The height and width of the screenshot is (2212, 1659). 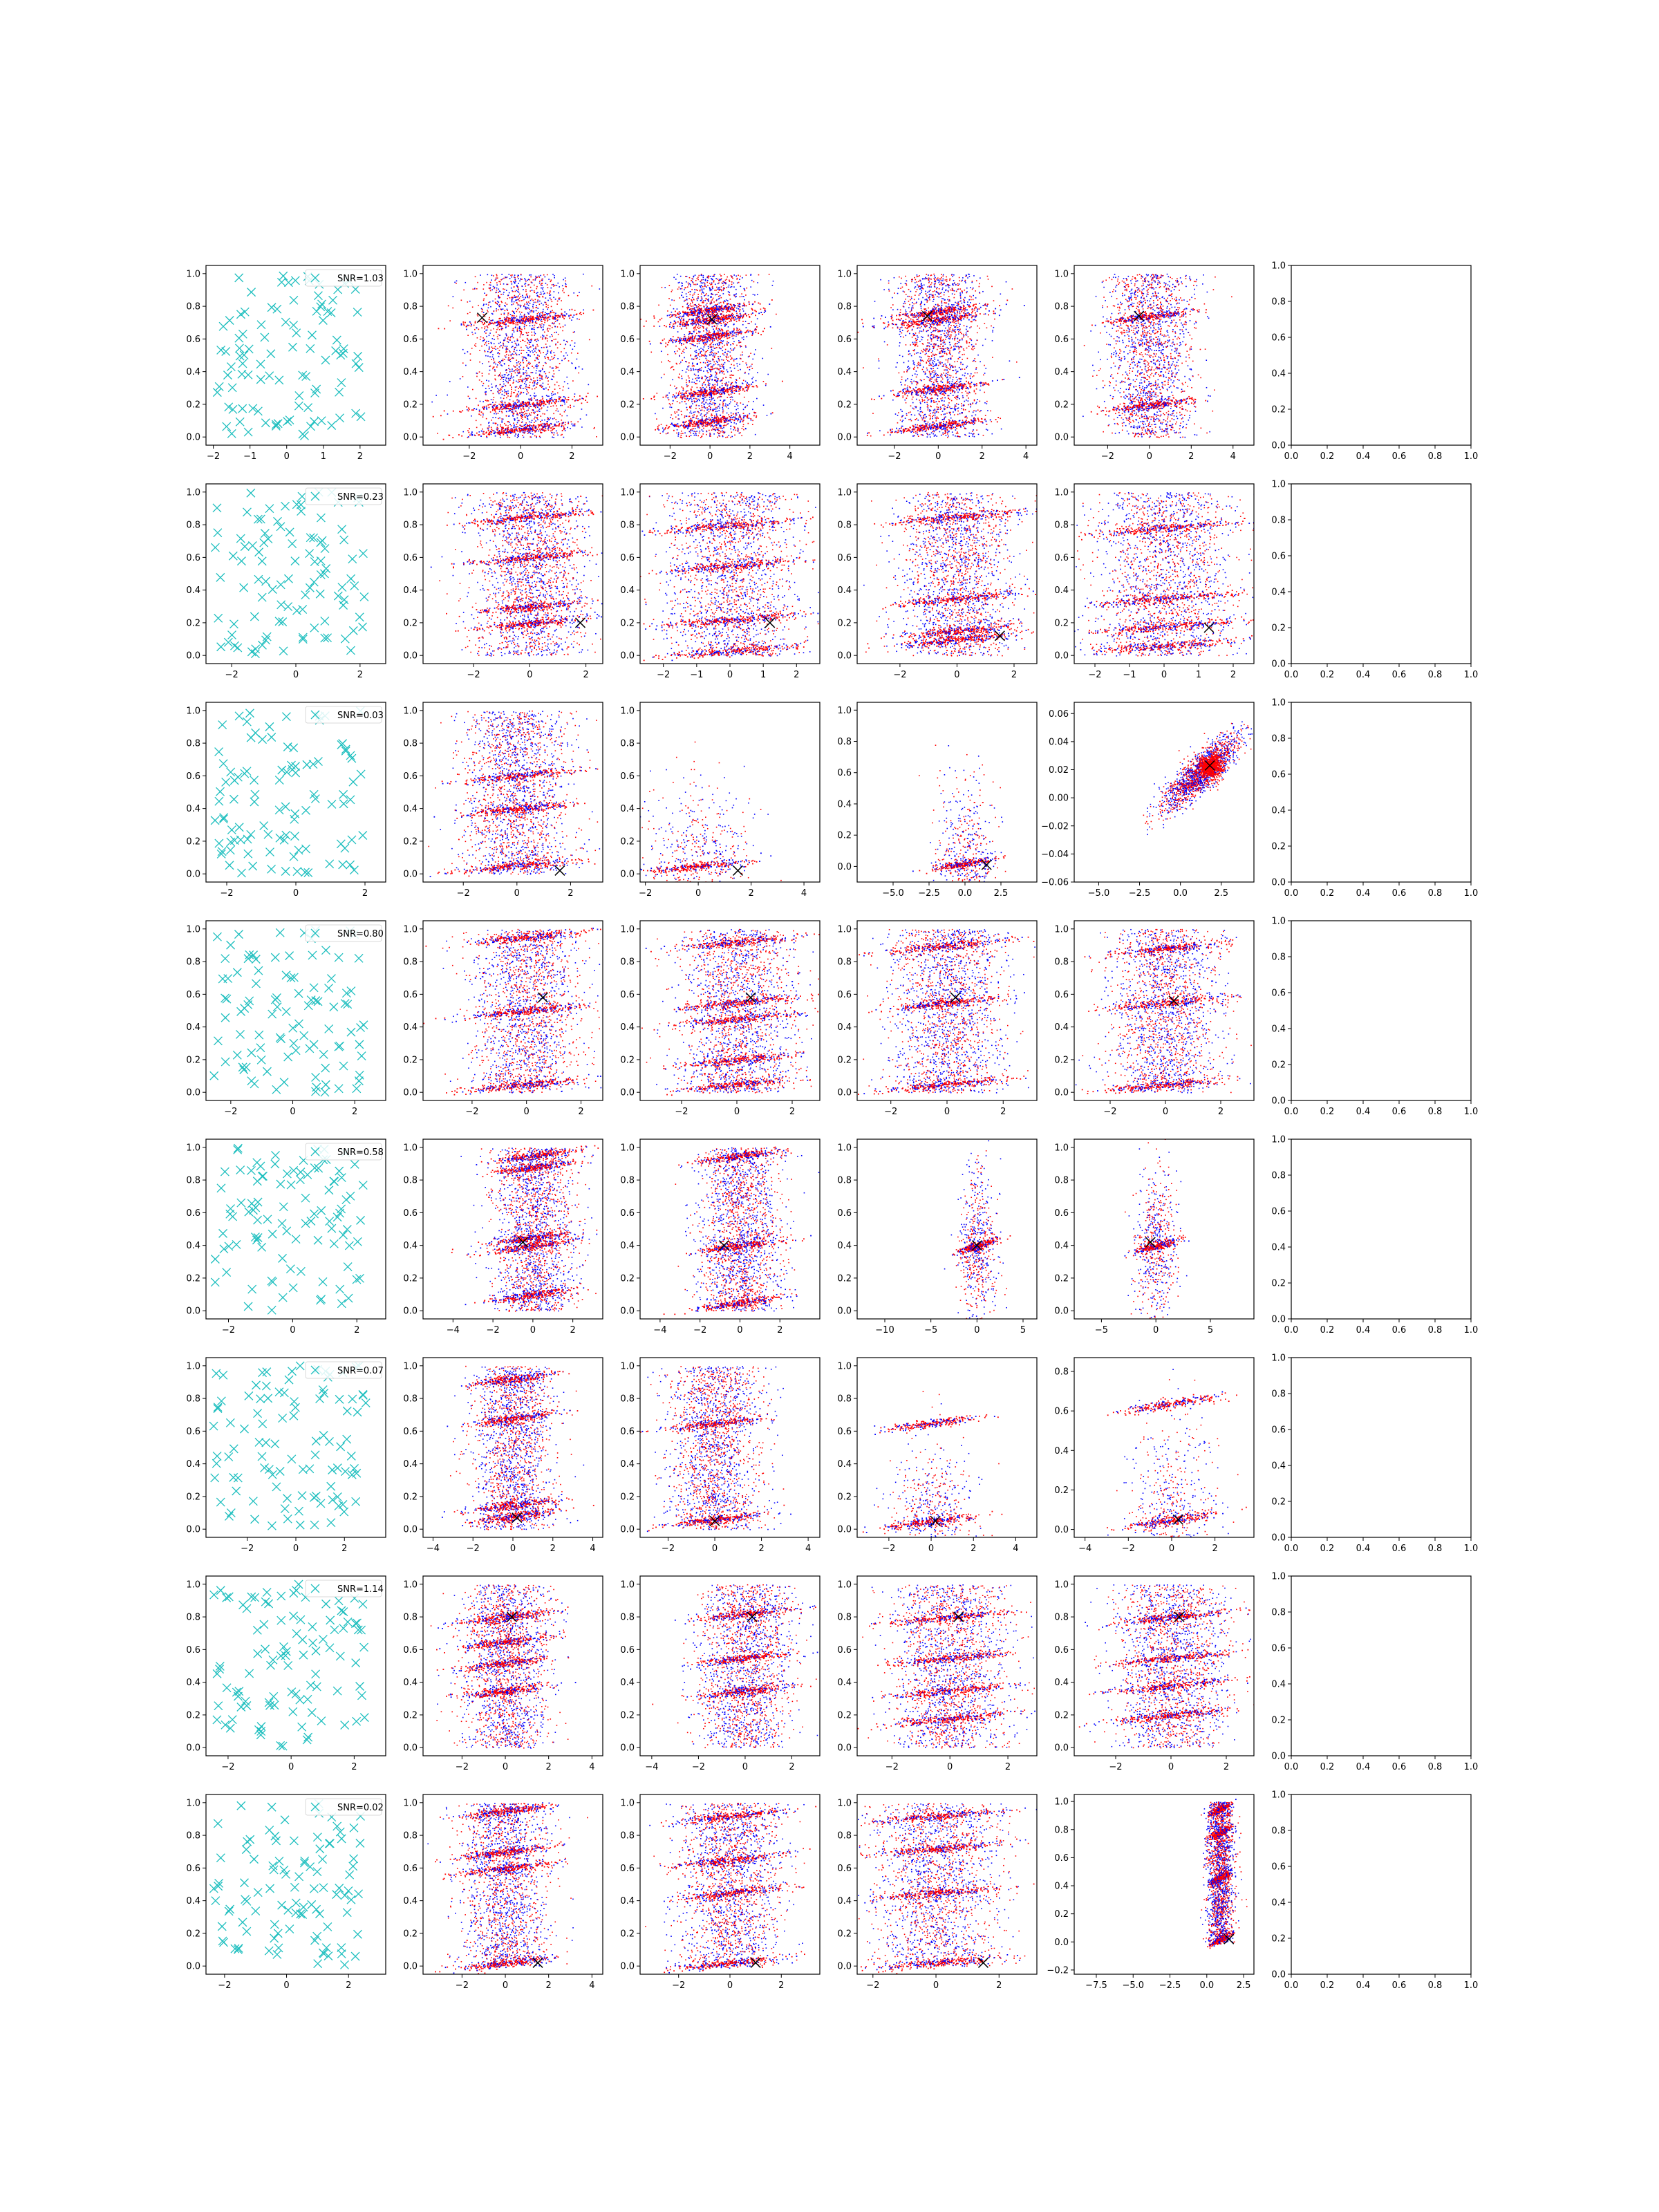 What do you see at coordinates (697, 675) in the screenshot?
I see `x-tick-label: −1` at bounding box center [697, 675].